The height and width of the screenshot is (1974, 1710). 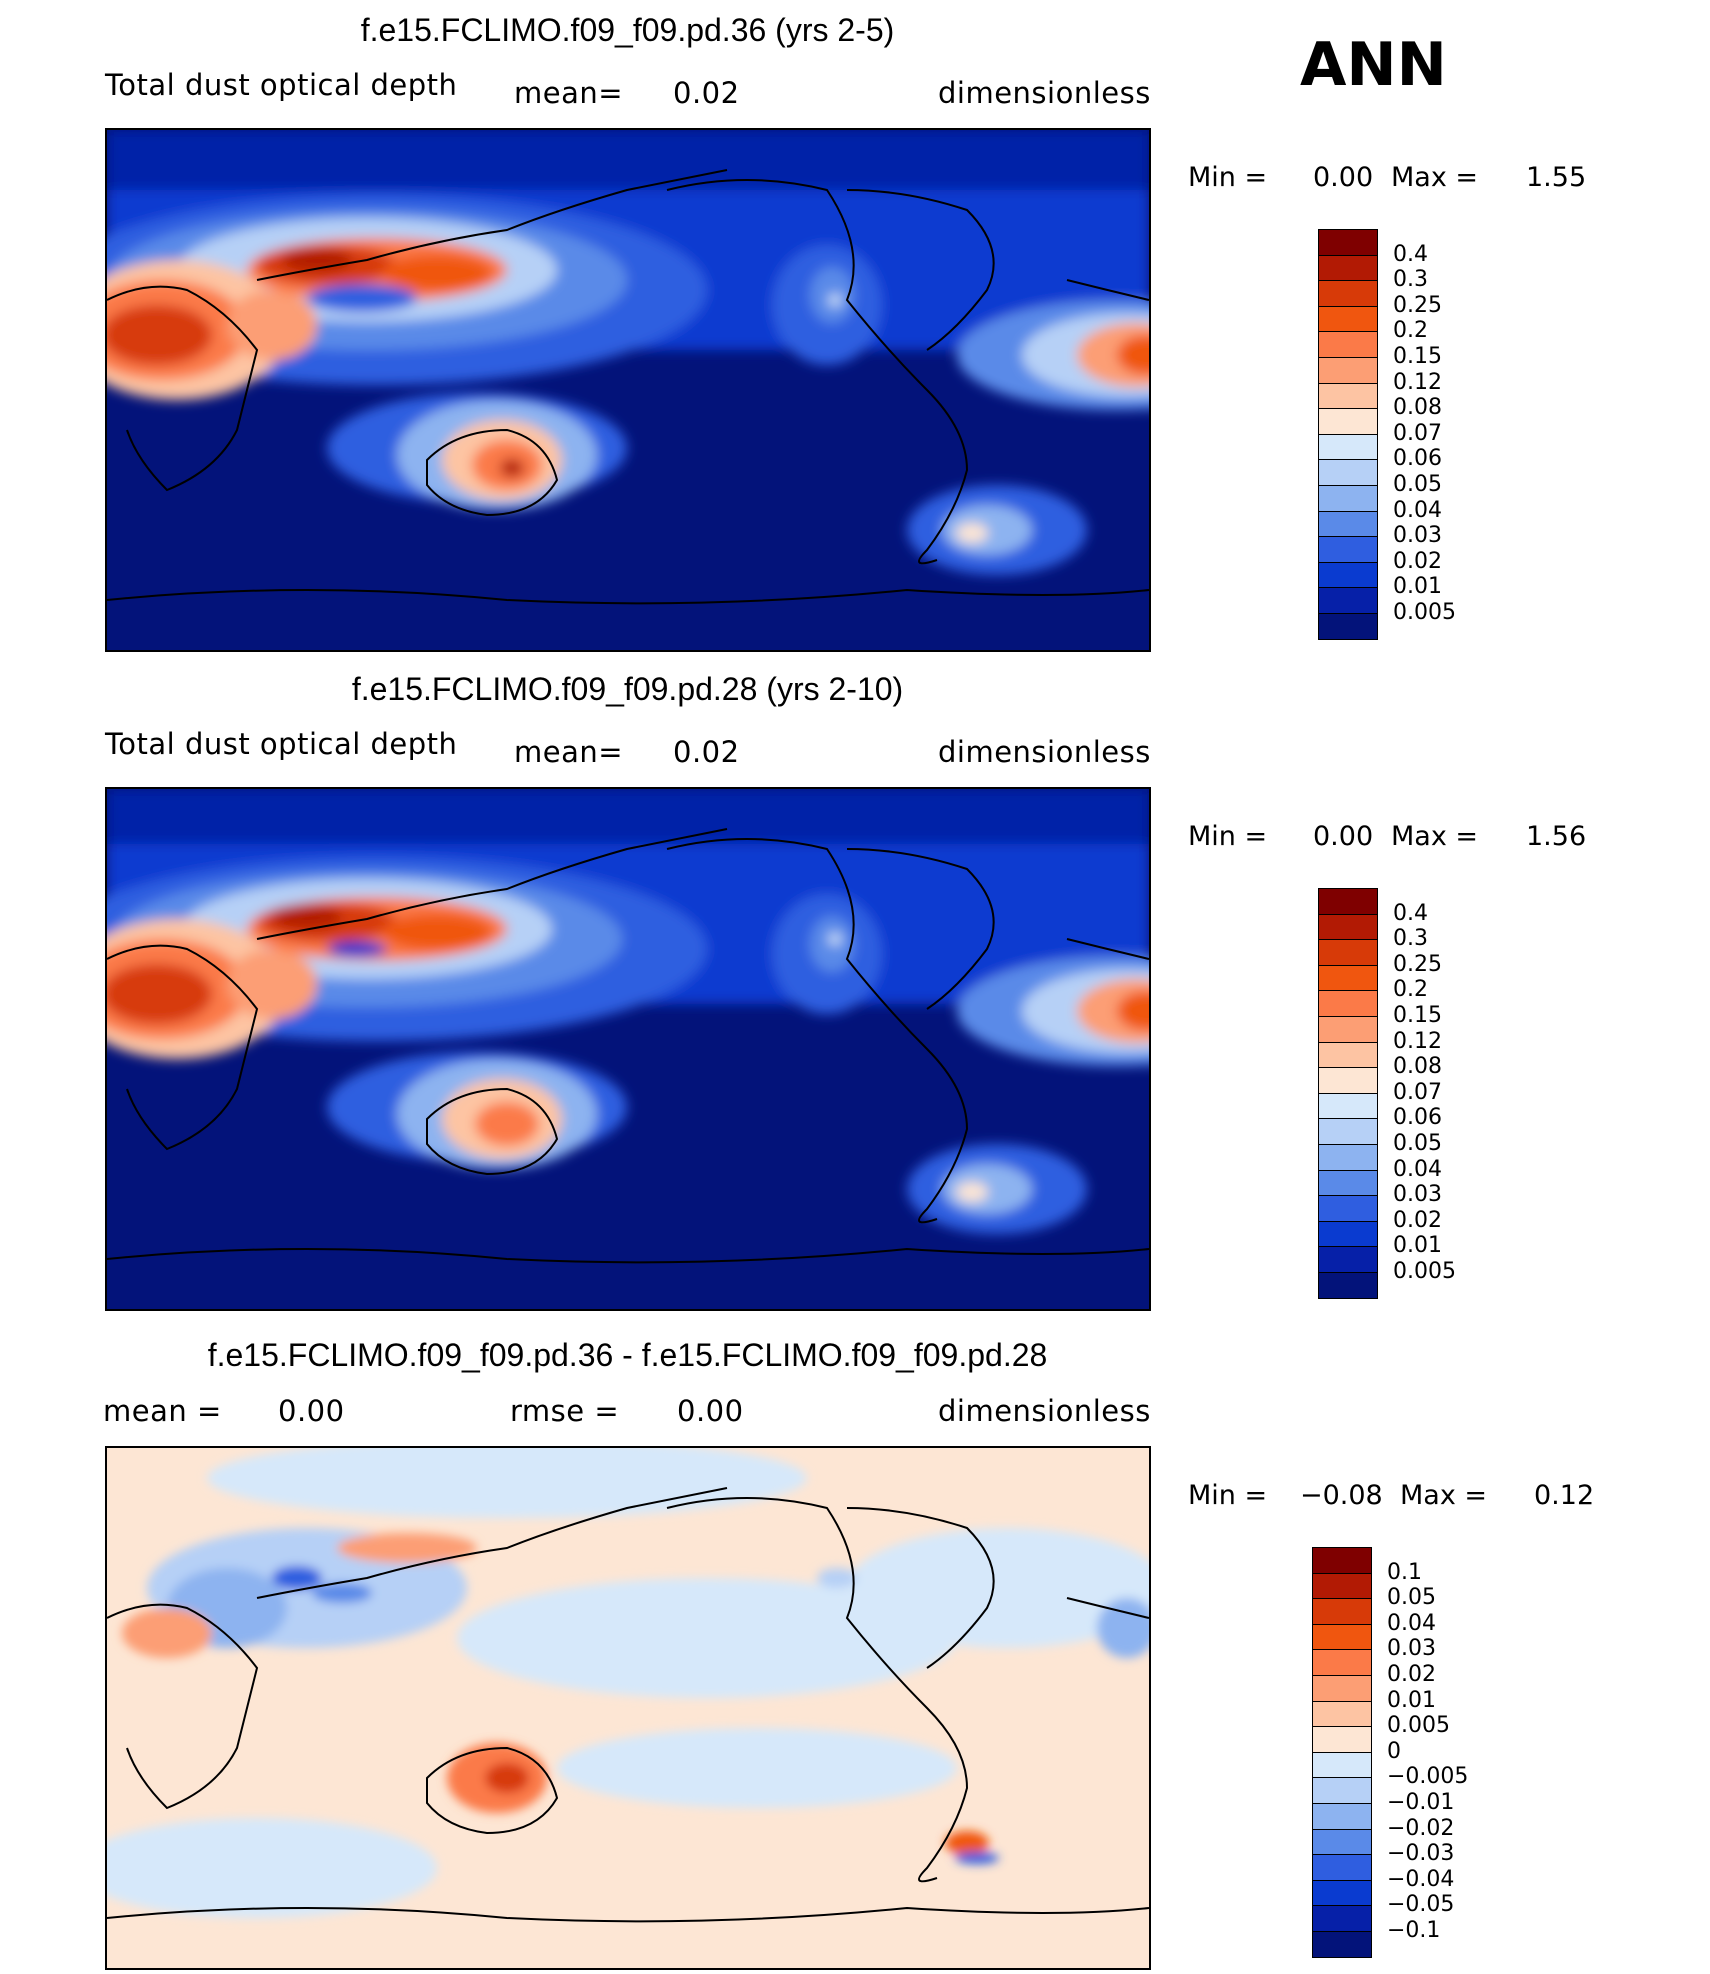 What do you see at coordinates (1417, 1067) in the screenshot?
I see `colorbar-tick-label: 0.08` at bounding box center [1417, 1067].